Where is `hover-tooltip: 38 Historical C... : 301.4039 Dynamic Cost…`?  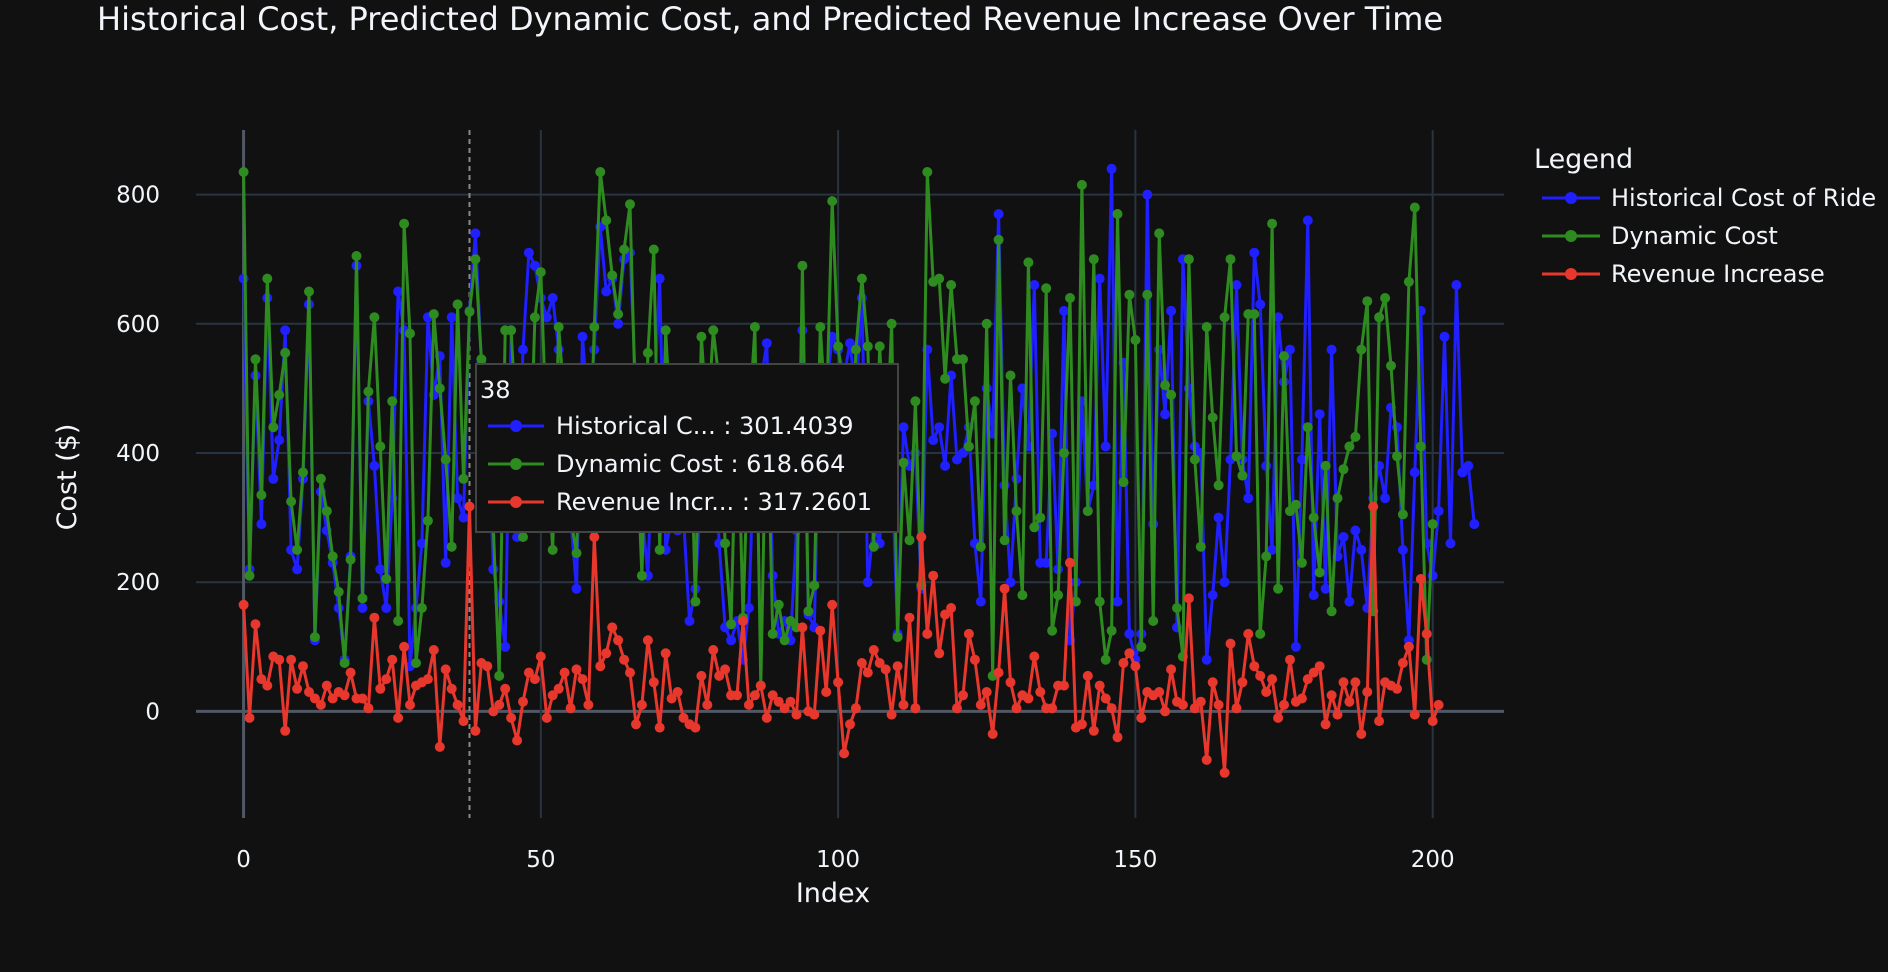
hover-tooltip: 38 Historical C... : 301.4039 Dynamic Cost… is located at coordinates (687, 448).